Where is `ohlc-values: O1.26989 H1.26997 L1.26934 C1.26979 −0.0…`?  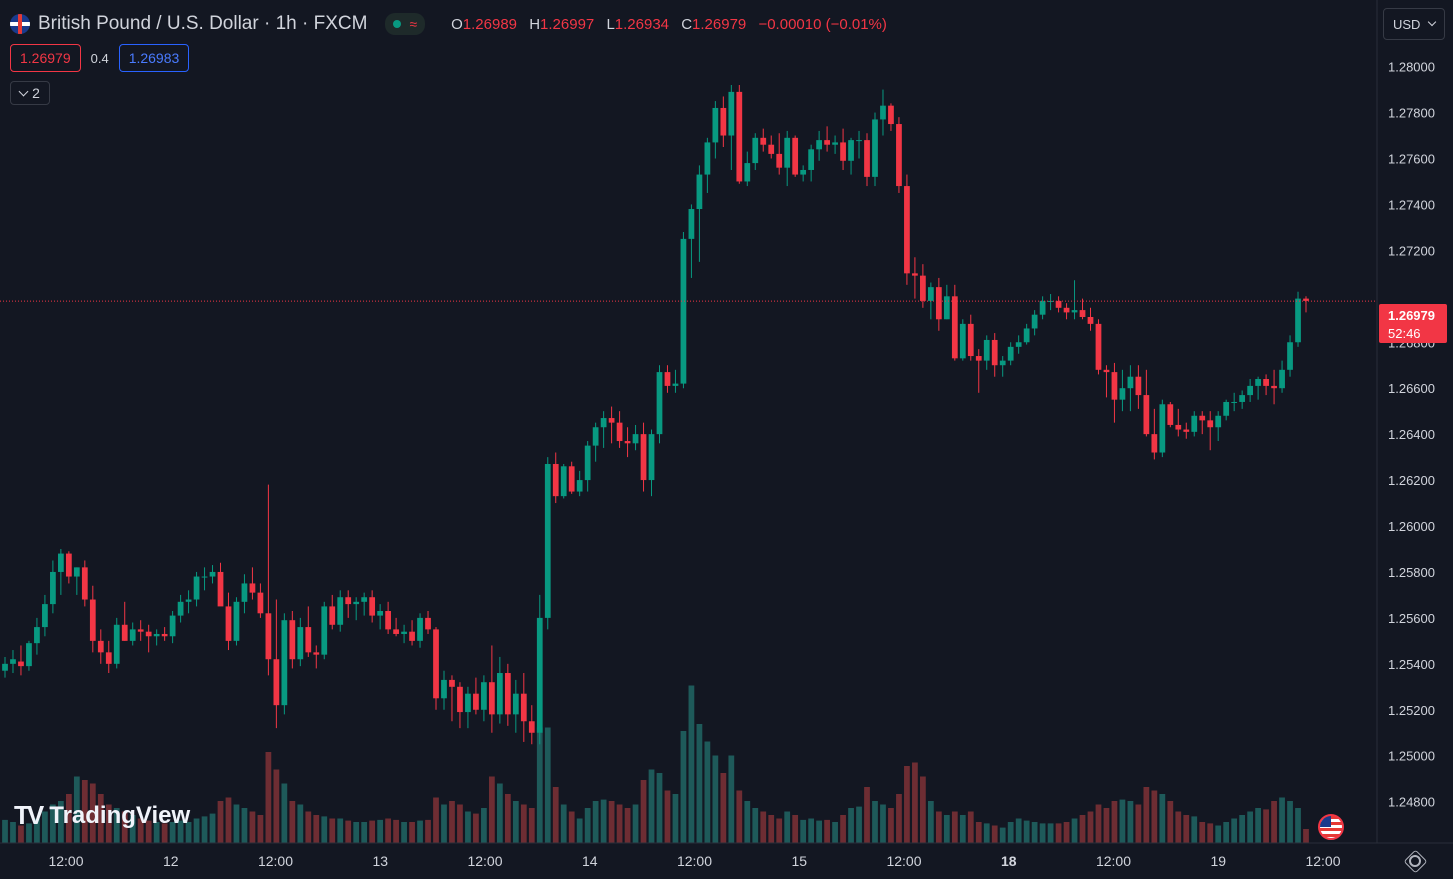
ohlc-values: O1.26989 H1.26997 L1.26934 C1.26979 −0.0… is located at coordinates (669, 24).